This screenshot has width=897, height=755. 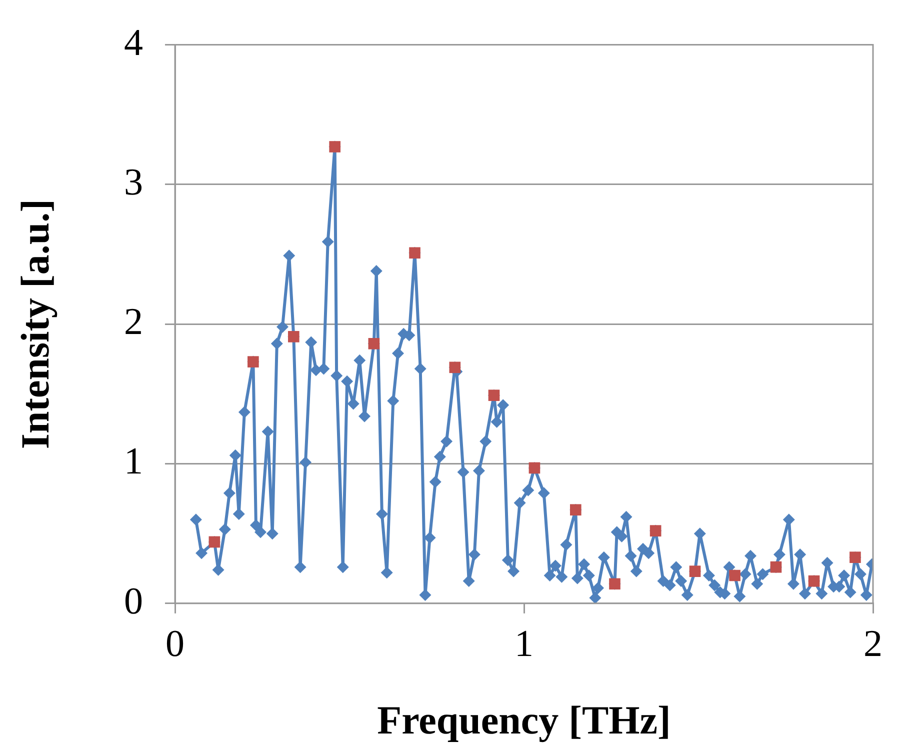 What do you see at coordinates (133, 182) in the screenshot?
I see `y-tick-label: 3` at bounding box center [133, 182].